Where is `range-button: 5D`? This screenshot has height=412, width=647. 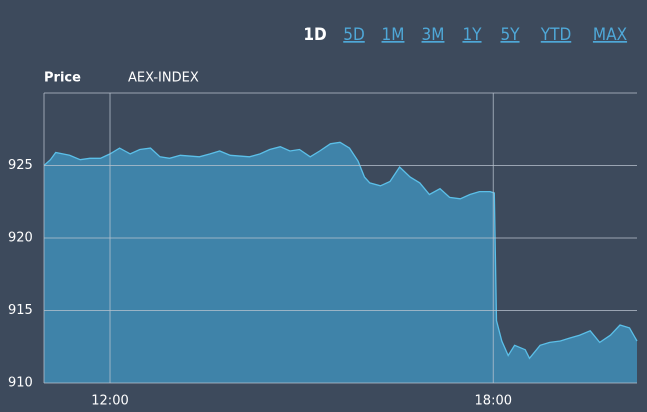
range-button: 5D is located at coordinates (354, 35).